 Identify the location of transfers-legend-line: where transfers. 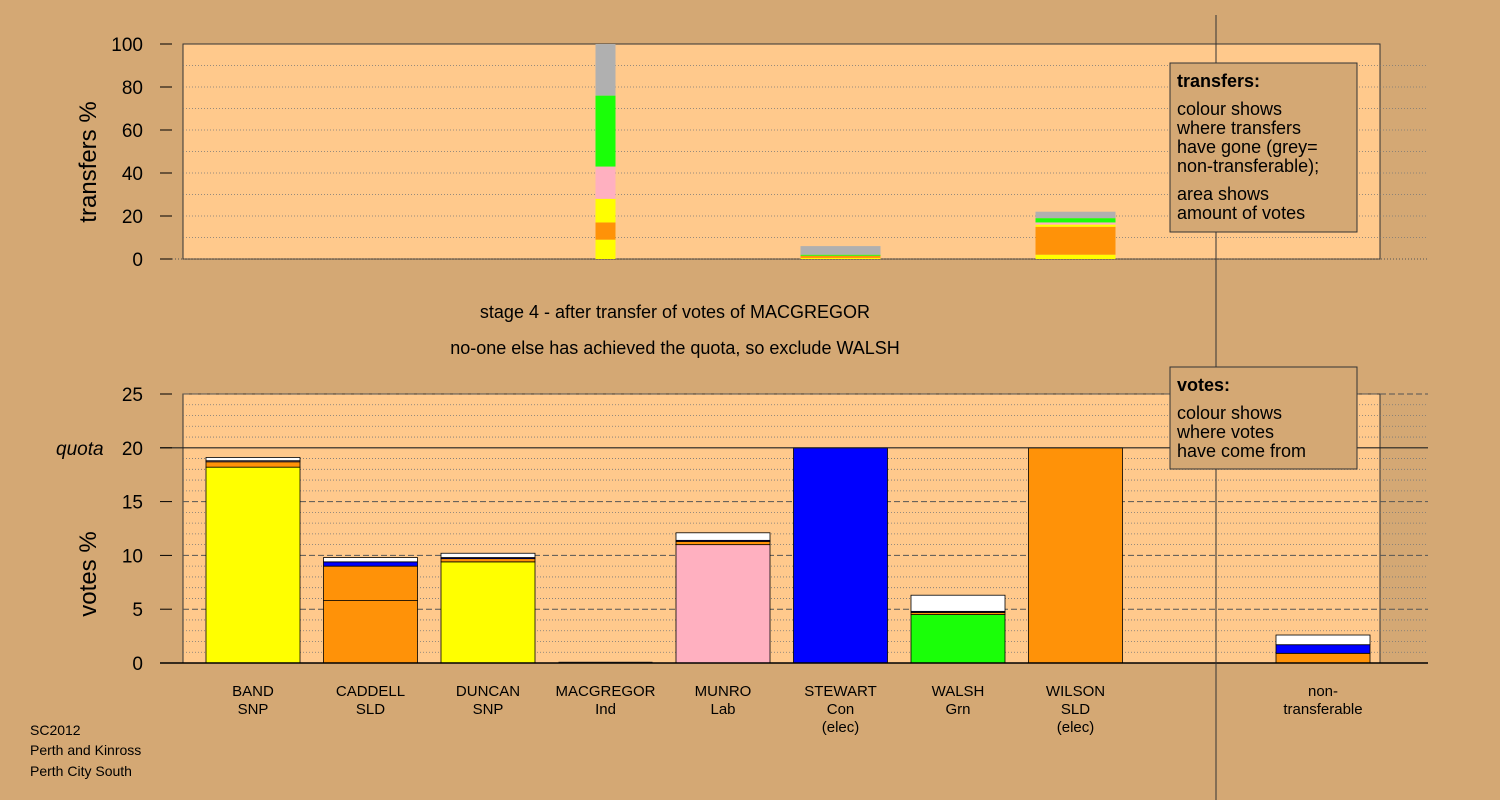
(1238, 128).